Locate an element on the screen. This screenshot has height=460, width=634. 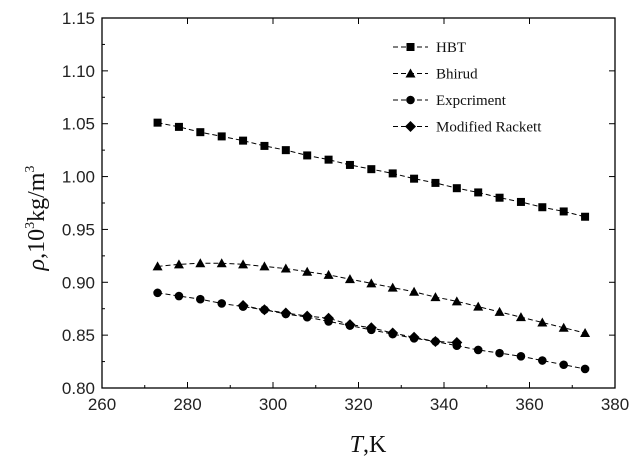
legend-item: HBT is located at coordinates (429, 48).